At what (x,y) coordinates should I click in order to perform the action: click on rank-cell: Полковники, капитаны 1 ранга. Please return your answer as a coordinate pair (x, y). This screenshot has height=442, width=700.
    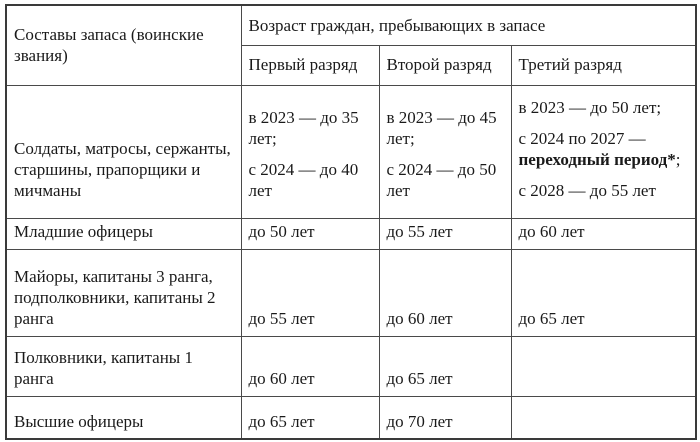
    Looking at the image, I should click on (123, 366).